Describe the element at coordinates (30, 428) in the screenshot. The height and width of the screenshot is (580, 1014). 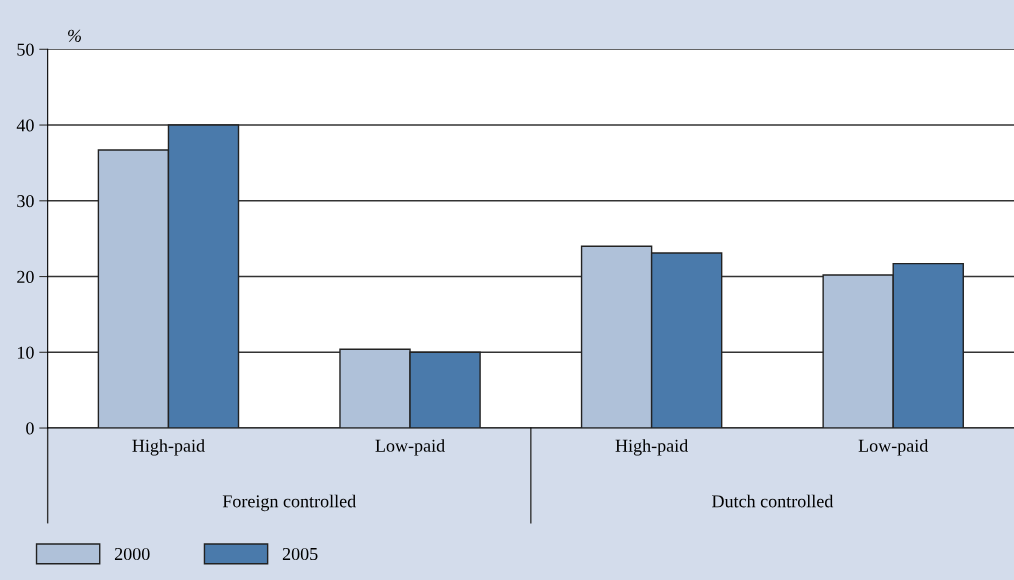
I see `y-tick-label: 0` at that location.